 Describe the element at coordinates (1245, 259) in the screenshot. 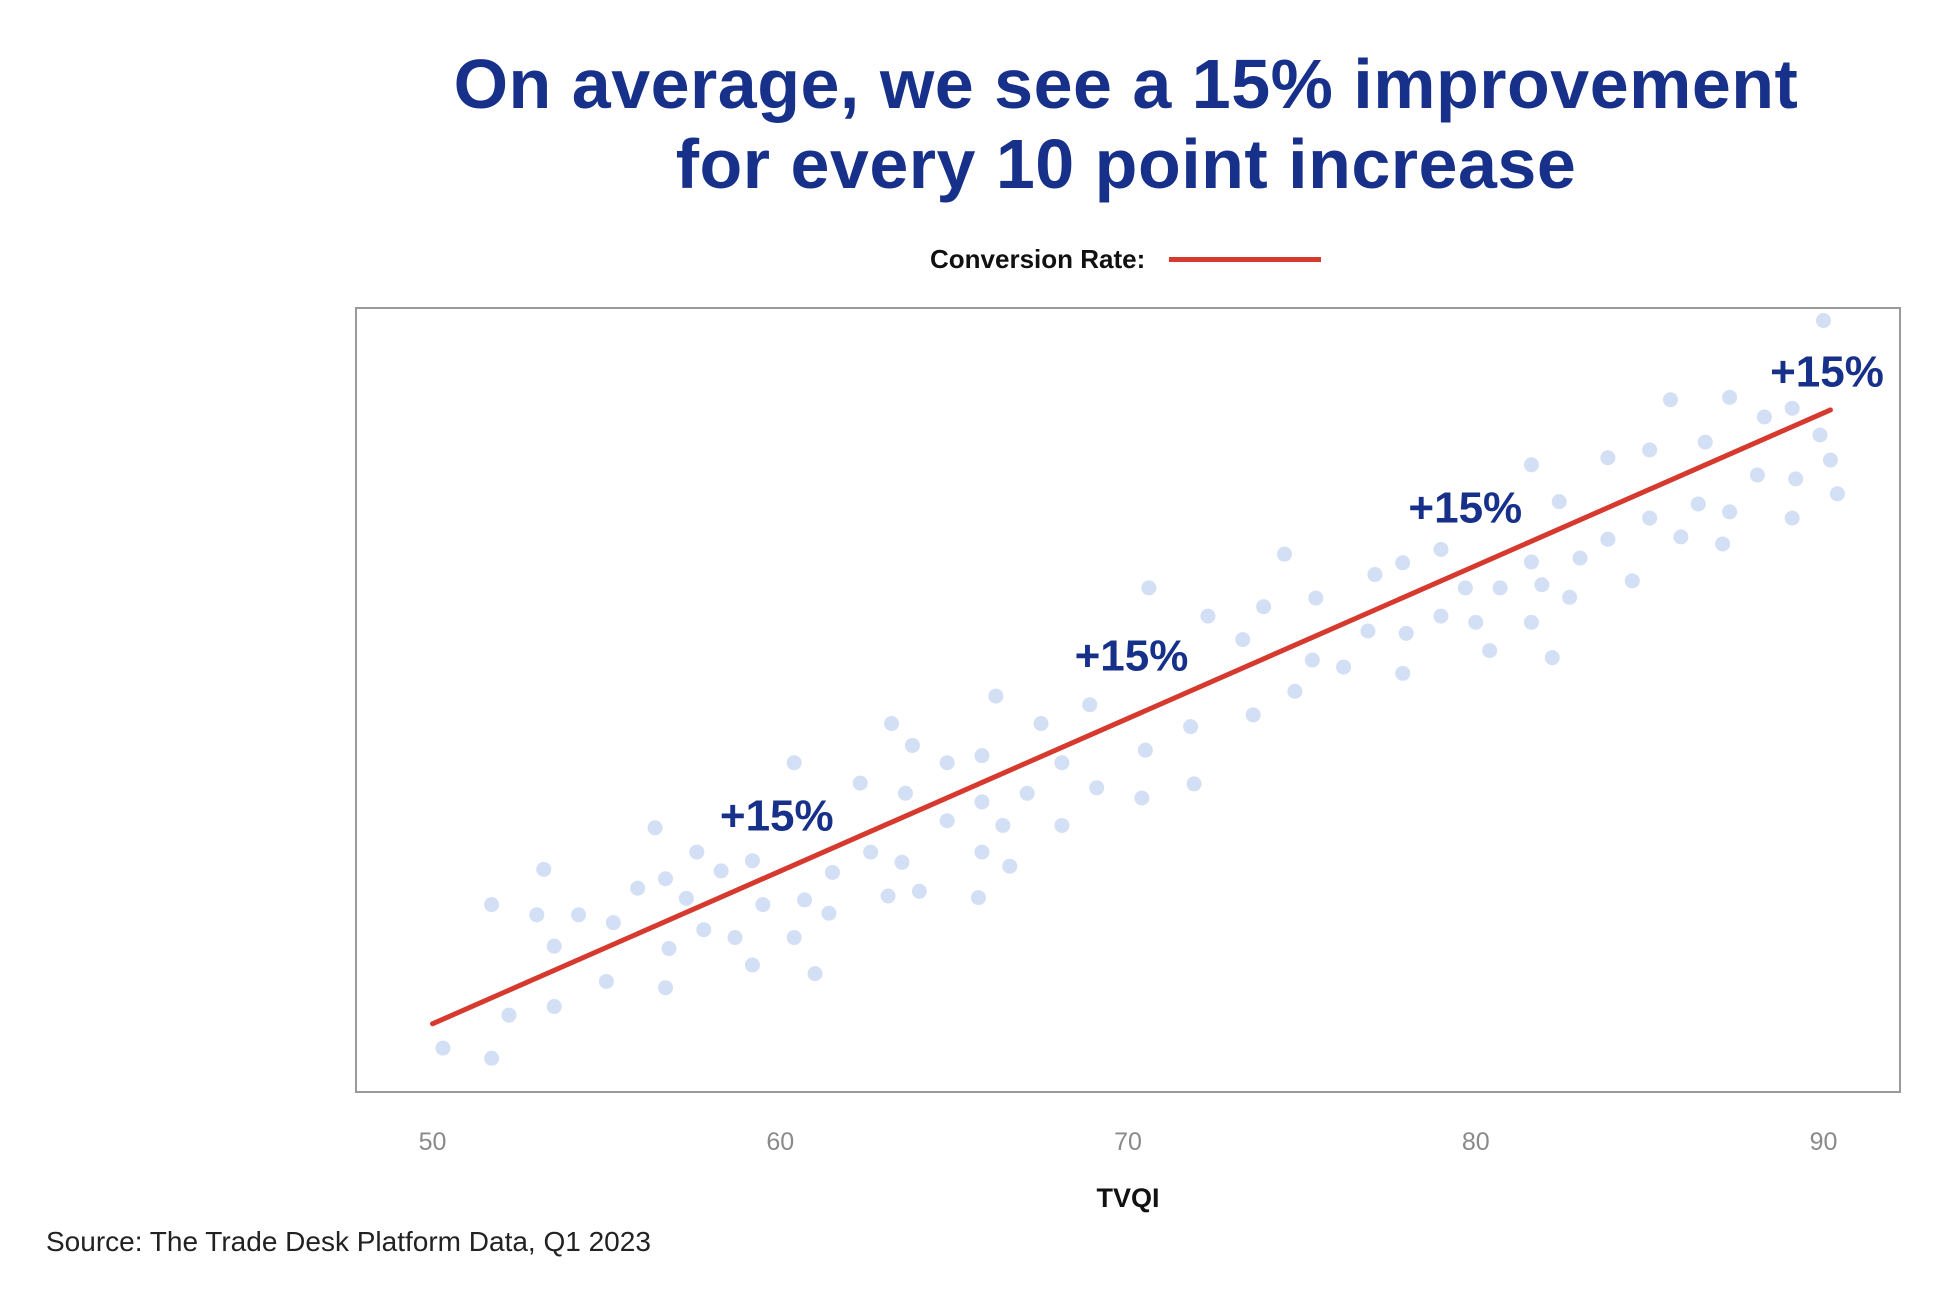

I see `legend-line-swatch` at that location.